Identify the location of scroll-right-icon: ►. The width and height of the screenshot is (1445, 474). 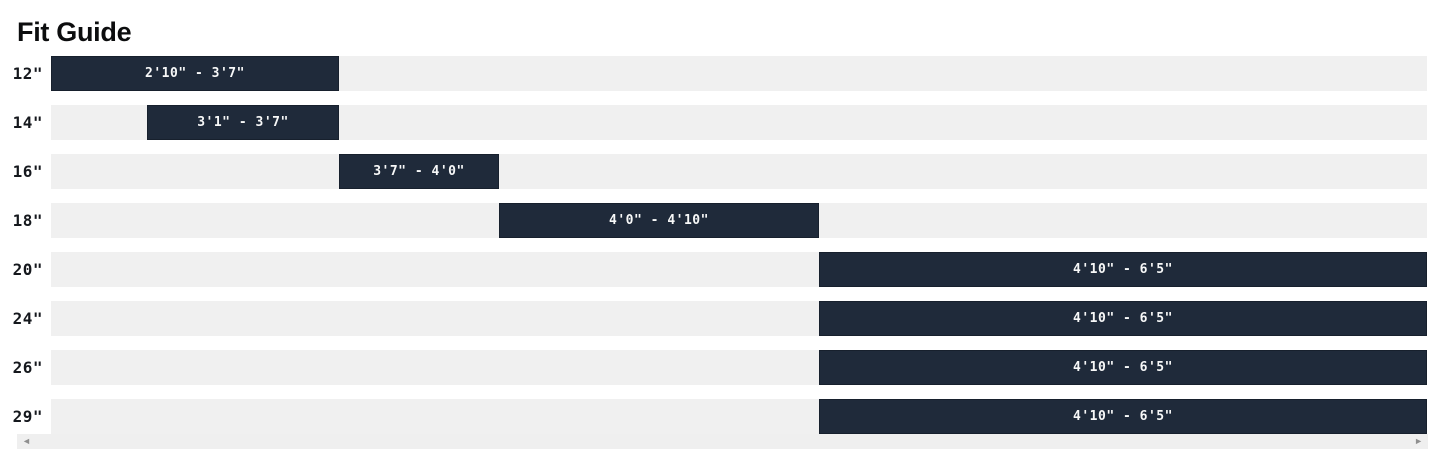
(1418, 441).